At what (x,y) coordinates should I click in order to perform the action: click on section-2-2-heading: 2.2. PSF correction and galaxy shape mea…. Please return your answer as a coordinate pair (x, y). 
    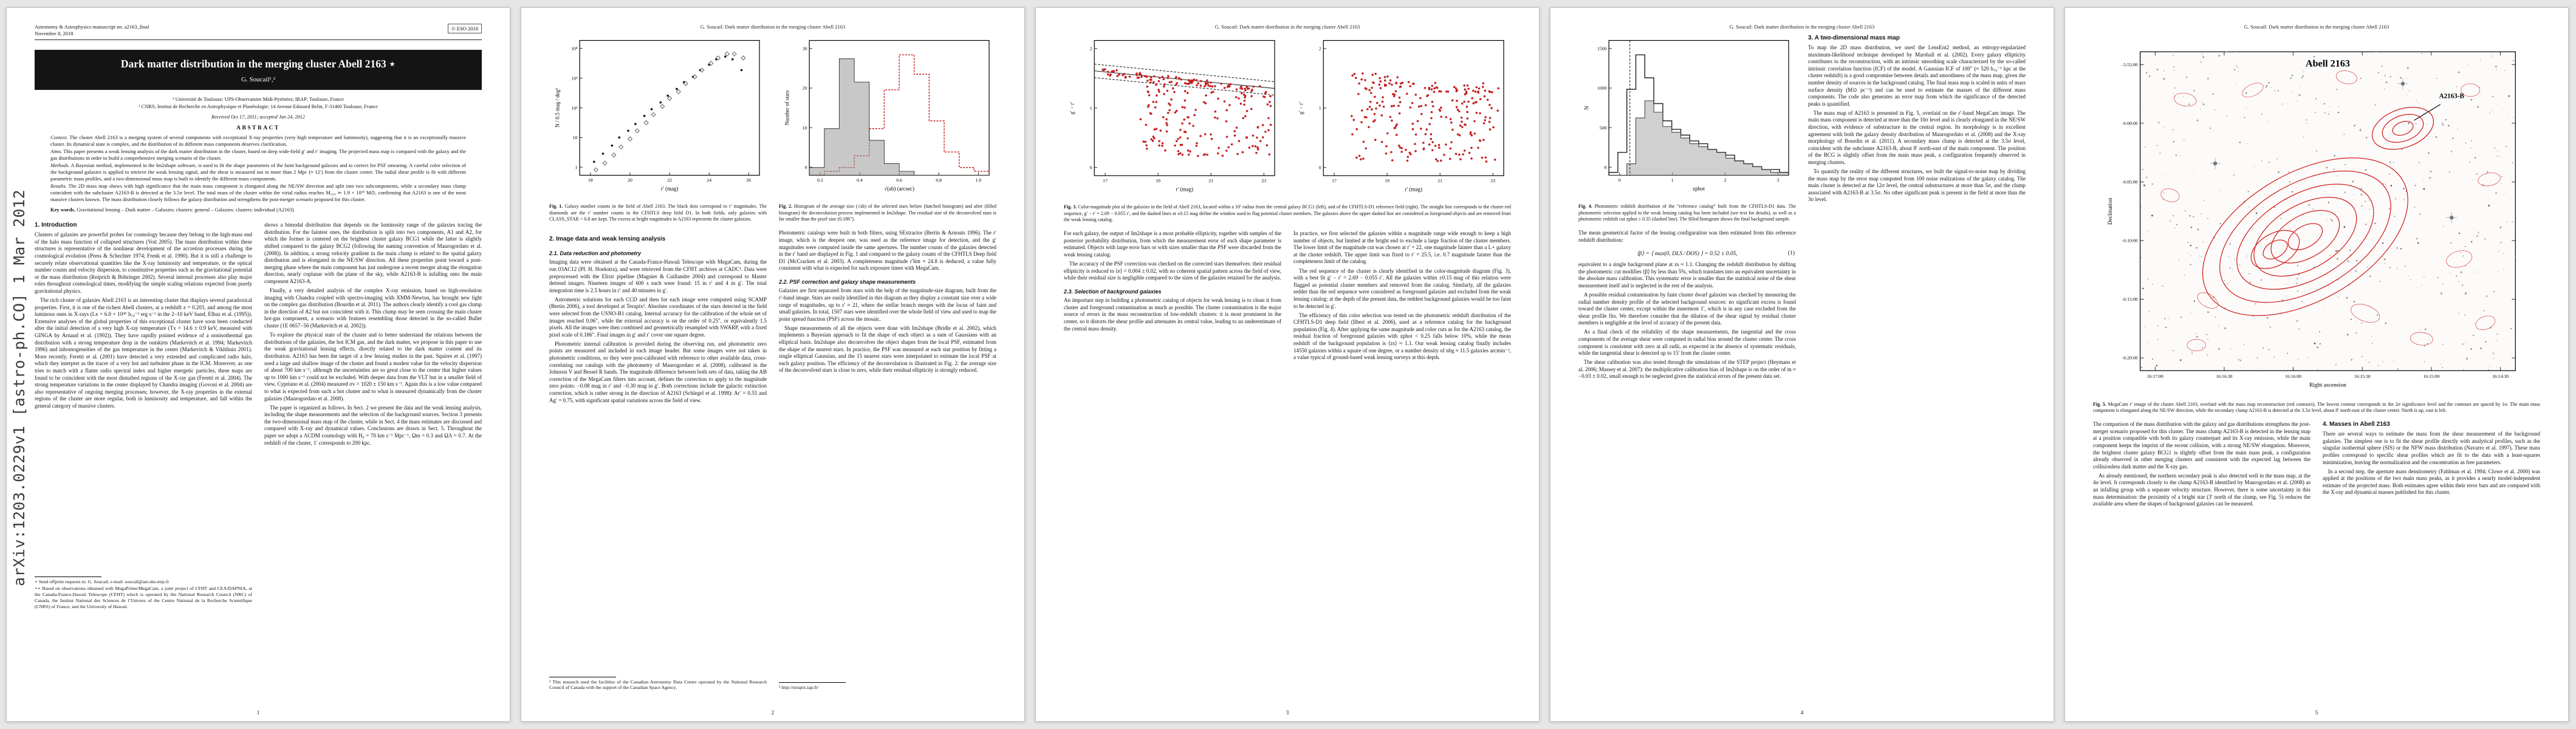
    Looking at the image, I should click on (848, 283).